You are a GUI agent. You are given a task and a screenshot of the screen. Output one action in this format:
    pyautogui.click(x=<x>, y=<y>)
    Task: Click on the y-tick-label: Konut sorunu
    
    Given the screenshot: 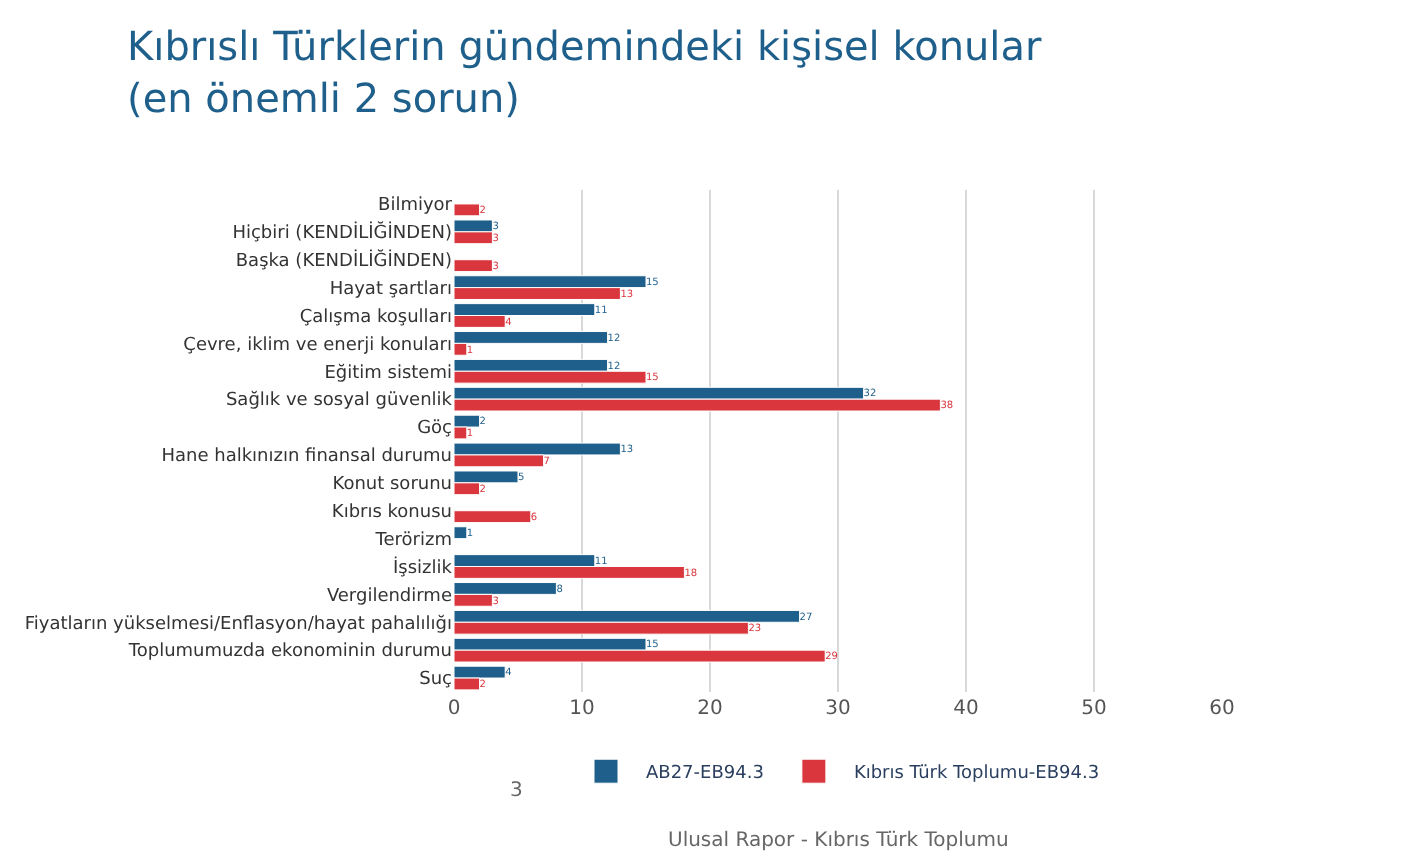 What is the action you would take?
    pyautogui.click(x=392, y=485)
    